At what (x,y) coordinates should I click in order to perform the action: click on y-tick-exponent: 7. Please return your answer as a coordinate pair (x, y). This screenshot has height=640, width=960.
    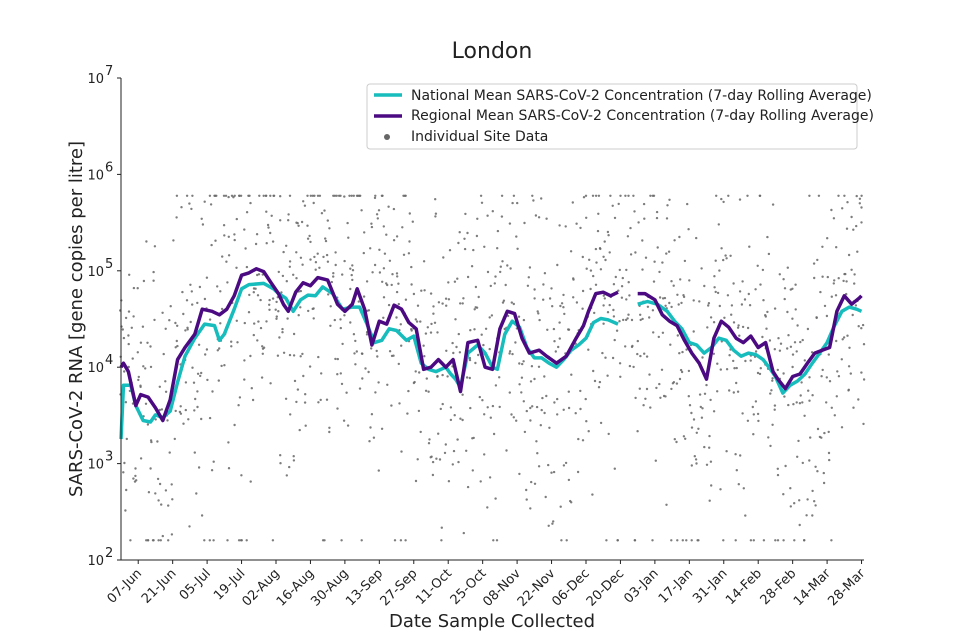
    Looking at the image, I should click on (109, 71).